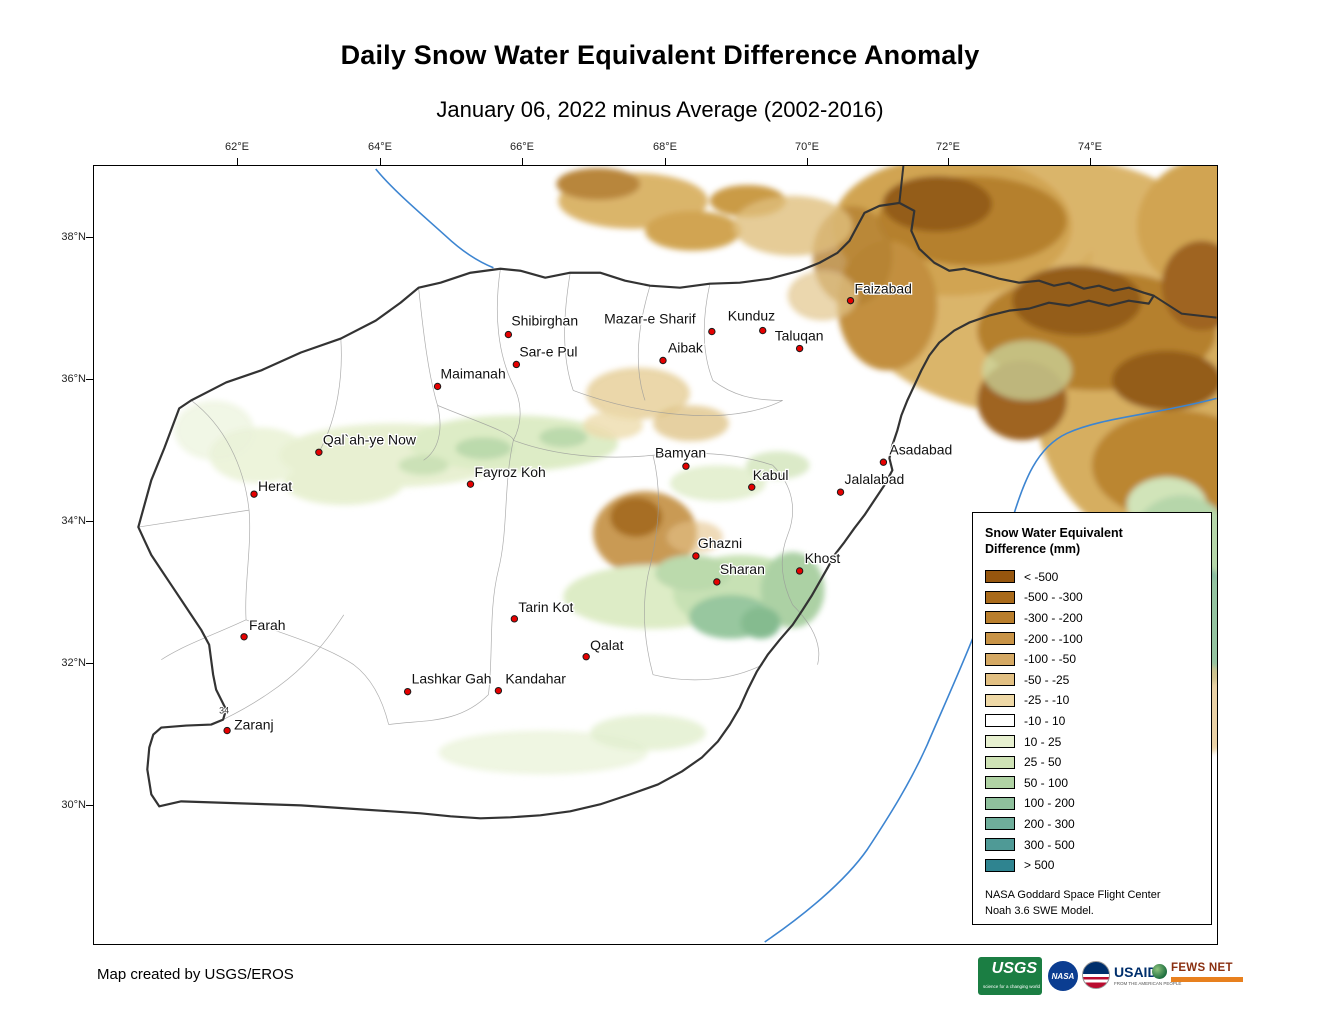 This screenshot has height=1020, width=1320. What do you see at coordinates (1043, 762) in the screenshot?
I see `legend-item-label: 25 - 50` at bounding box center [1043, 762].